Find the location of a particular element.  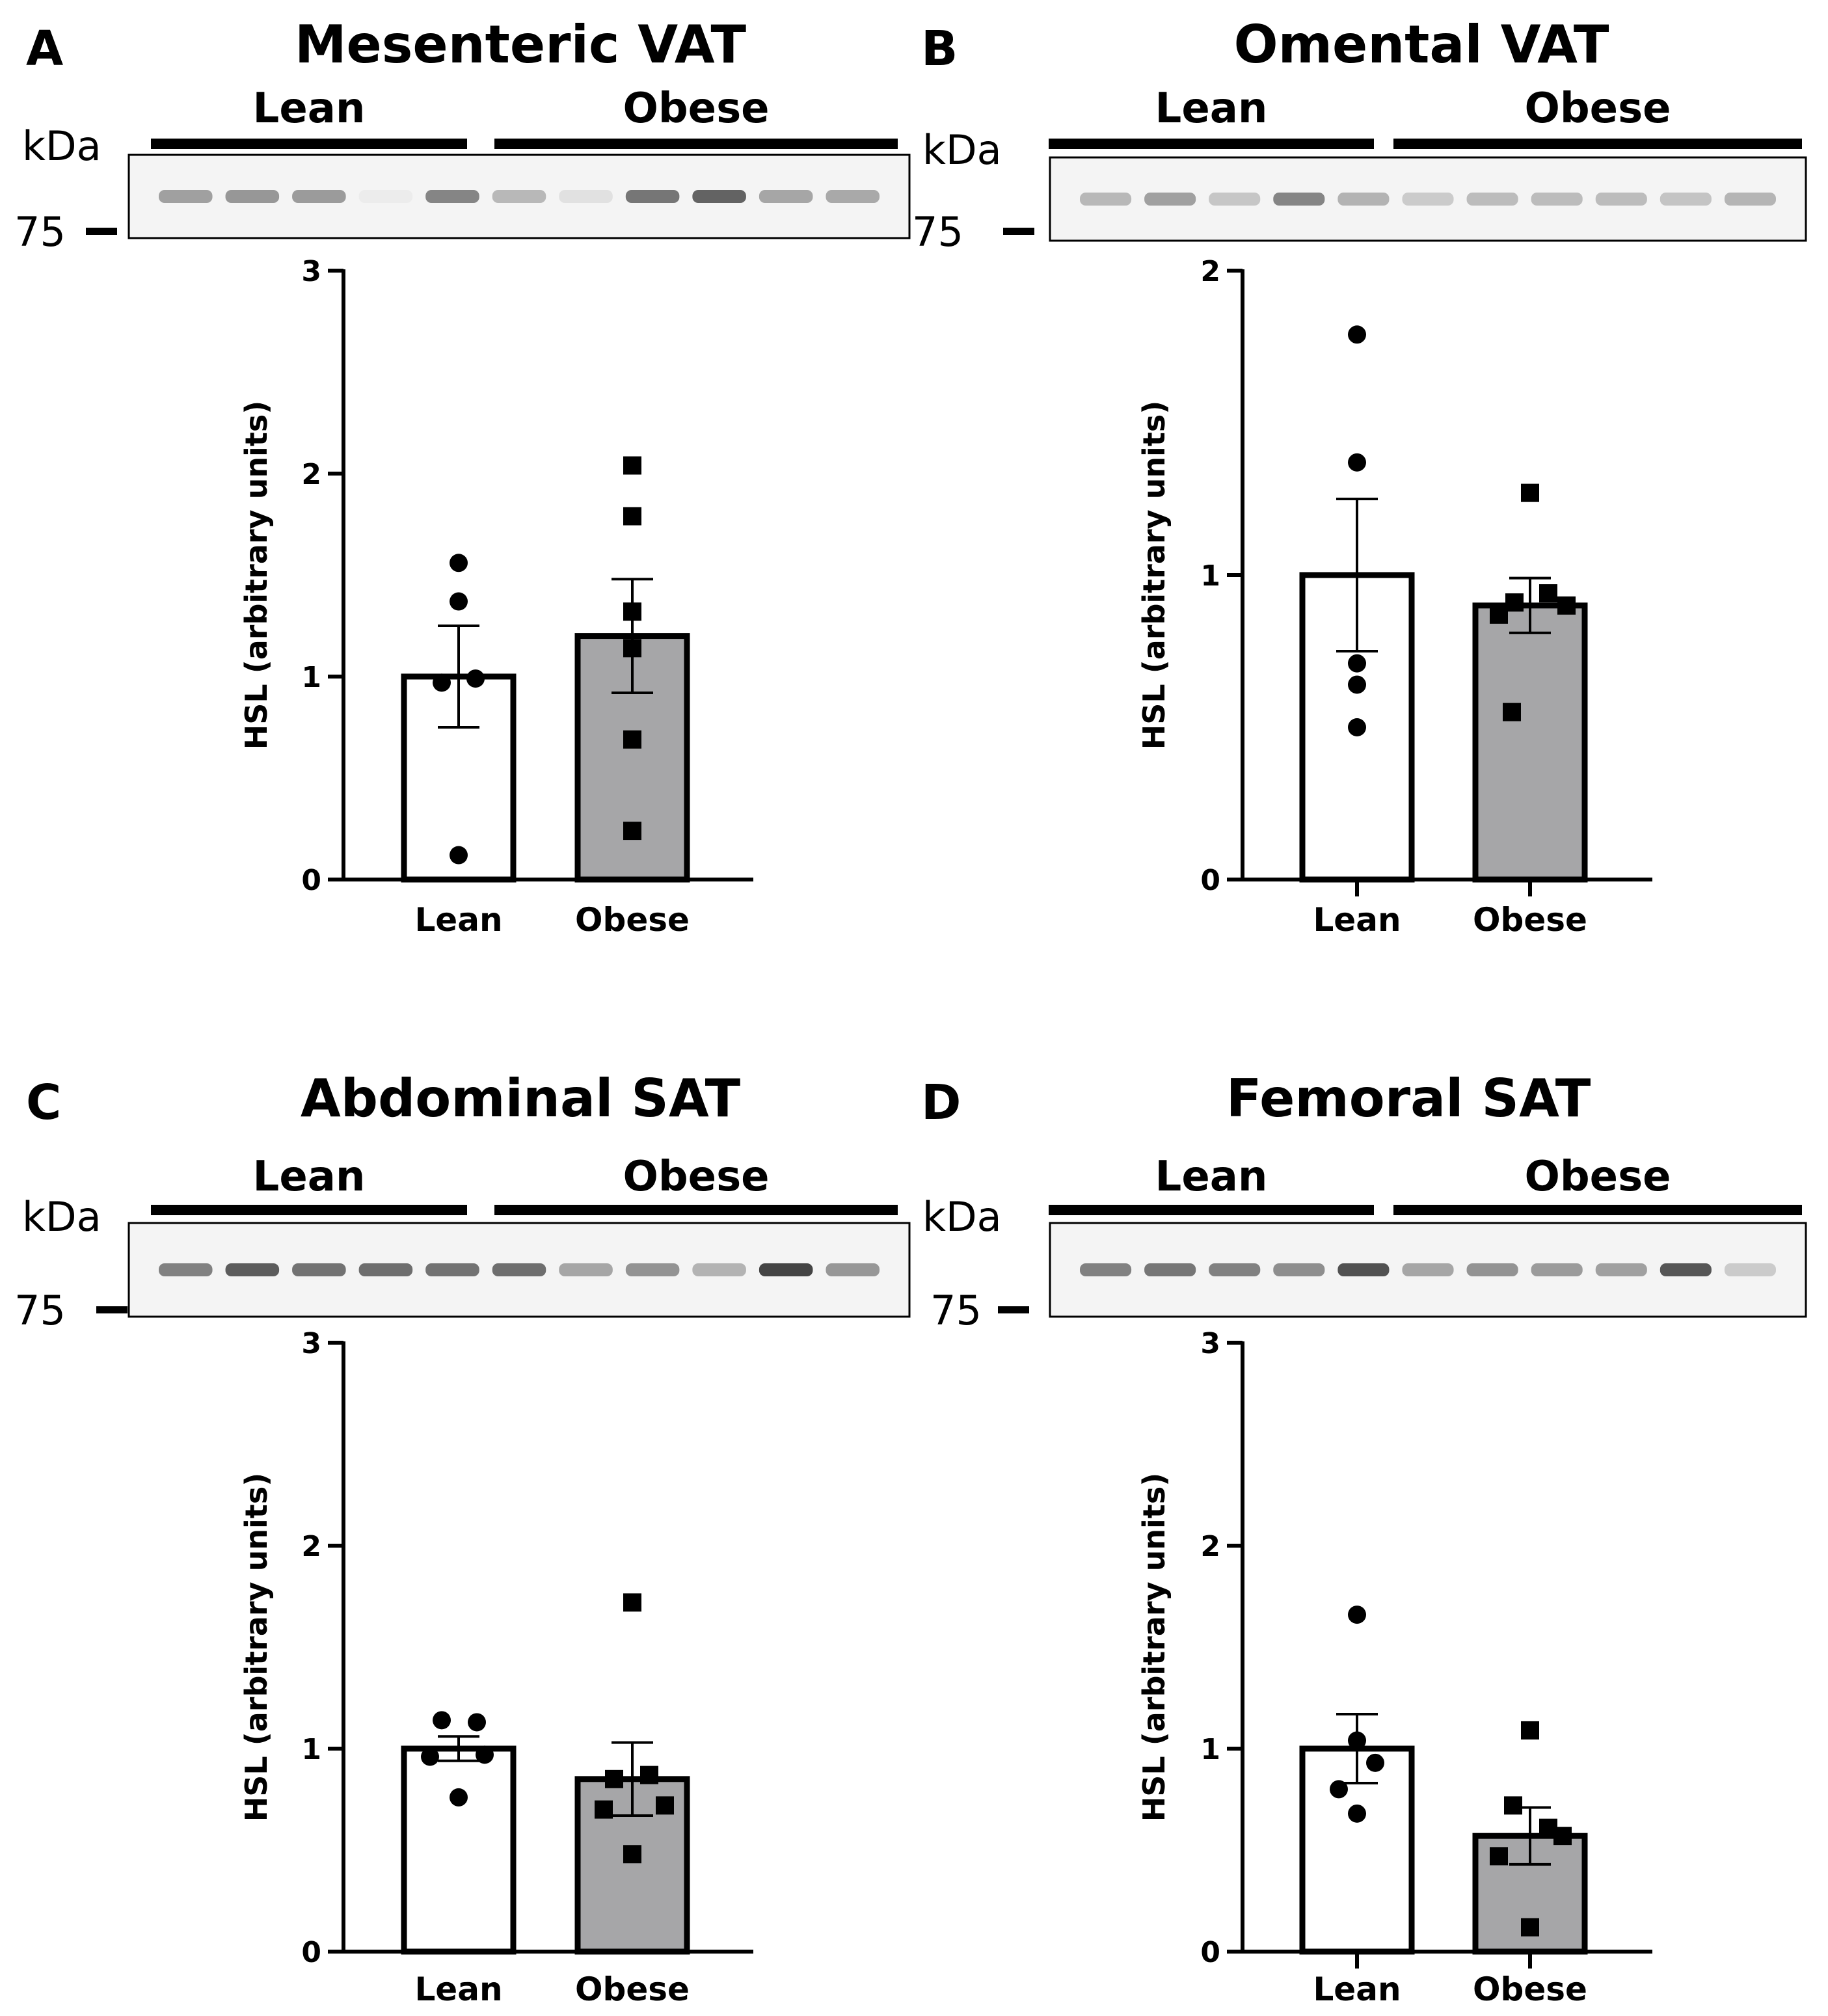

panel-letter: B is located at coordinates (939, 49).